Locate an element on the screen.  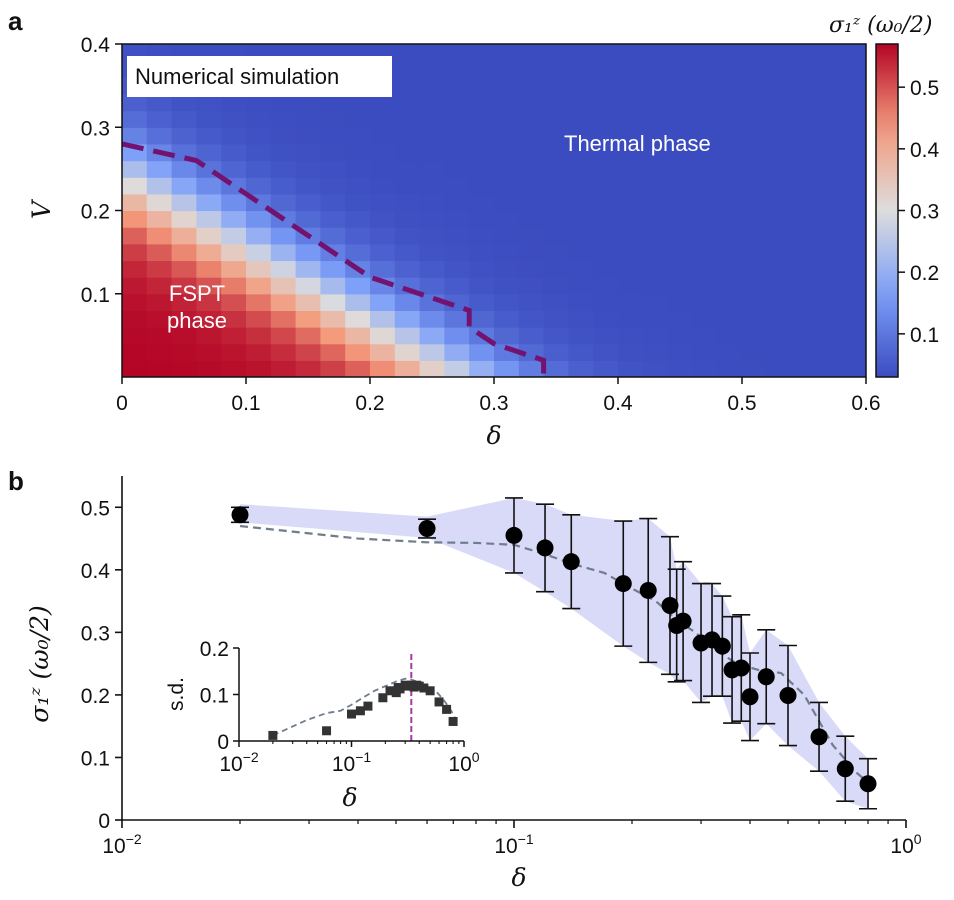
y-tick-label: 0.4 is located at coordinates (96, 571).